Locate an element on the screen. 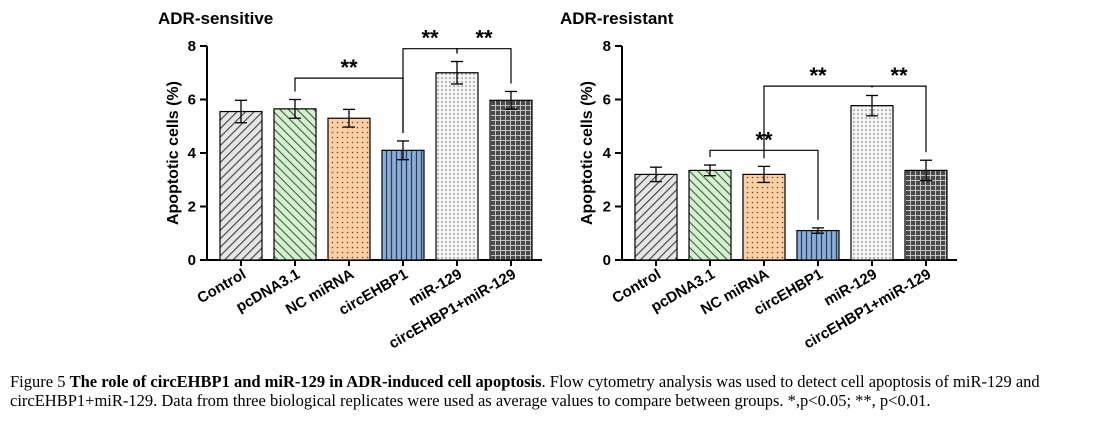 This screenshot has width=1118, height=442. chart-title-adr-sensitive: ADR-sensitive is located at coordinates (215, 18).